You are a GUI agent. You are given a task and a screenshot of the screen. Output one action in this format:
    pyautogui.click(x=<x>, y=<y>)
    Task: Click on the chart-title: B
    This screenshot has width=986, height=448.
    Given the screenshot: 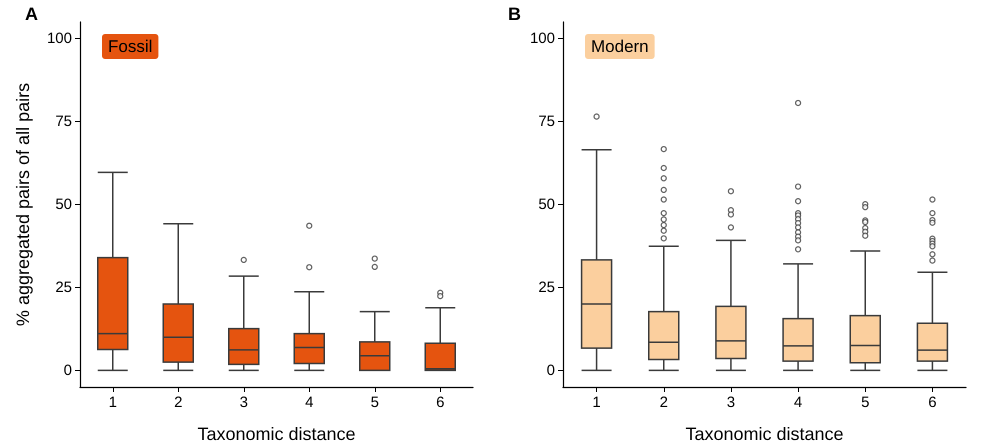 What is the action you would take?
    pyautogui.click(x=514, y=14)
    